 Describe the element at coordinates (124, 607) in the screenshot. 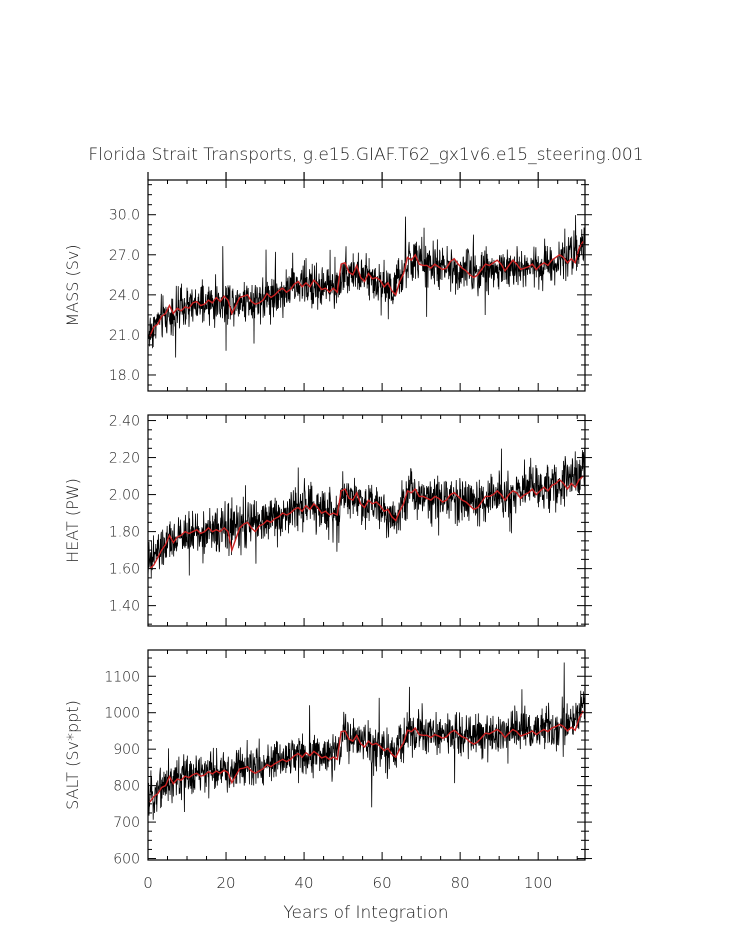

I see `y-tick-label: 1.40` at that location.